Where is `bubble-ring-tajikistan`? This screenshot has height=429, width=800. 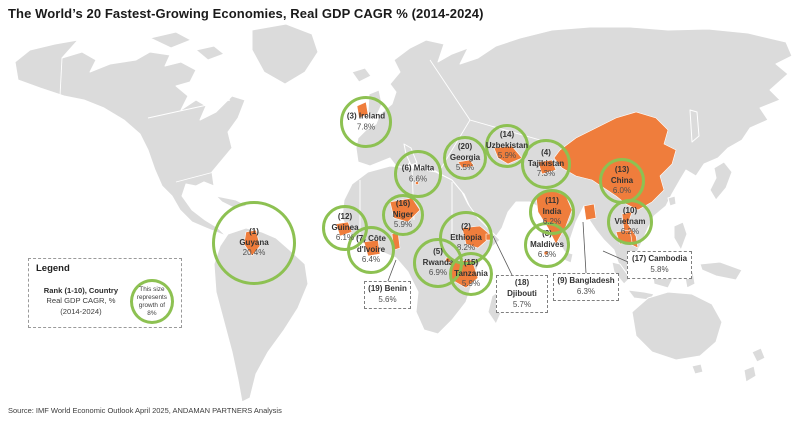
bubble-ring-tajikistan is located at coordinates (546, 164).